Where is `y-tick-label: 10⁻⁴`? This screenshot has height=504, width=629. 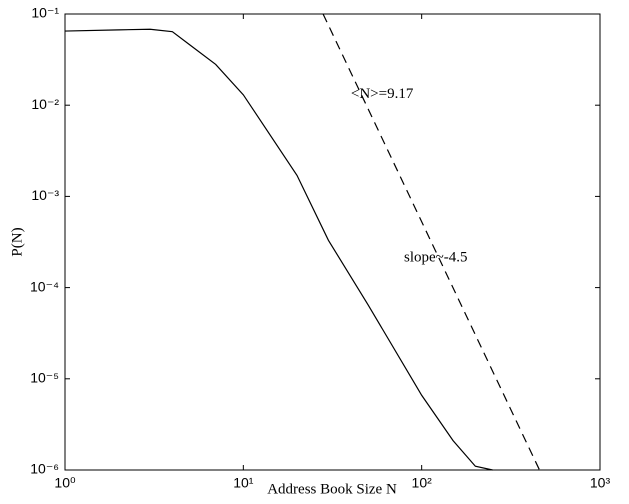 y-tick-label: 10⁻⁴ is located at coordinates (44, 286).